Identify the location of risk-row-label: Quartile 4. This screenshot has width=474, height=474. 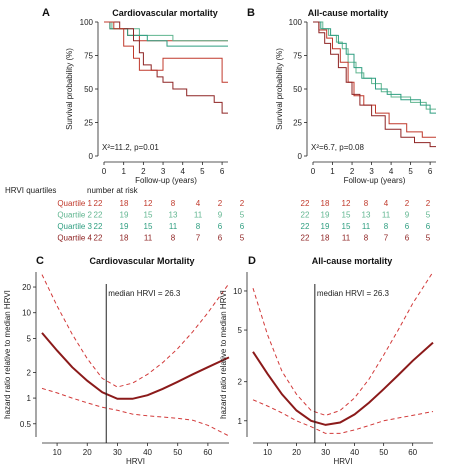
(74, 238).